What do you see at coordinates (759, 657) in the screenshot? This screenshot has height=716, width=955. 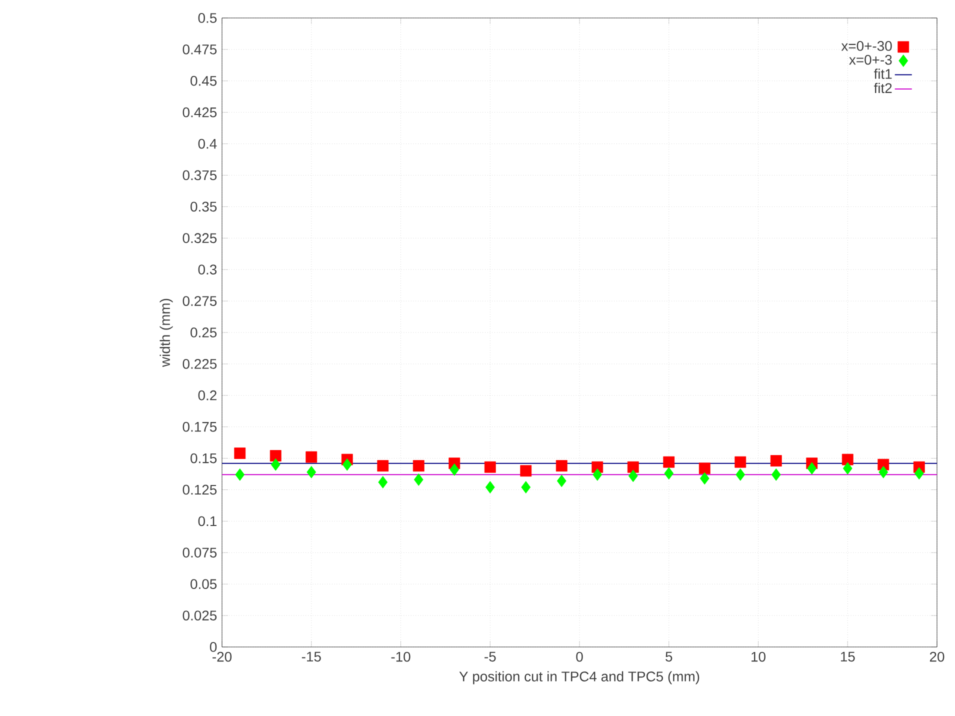 I see `x-tick-label: 10` at bounding box center [759, 657].